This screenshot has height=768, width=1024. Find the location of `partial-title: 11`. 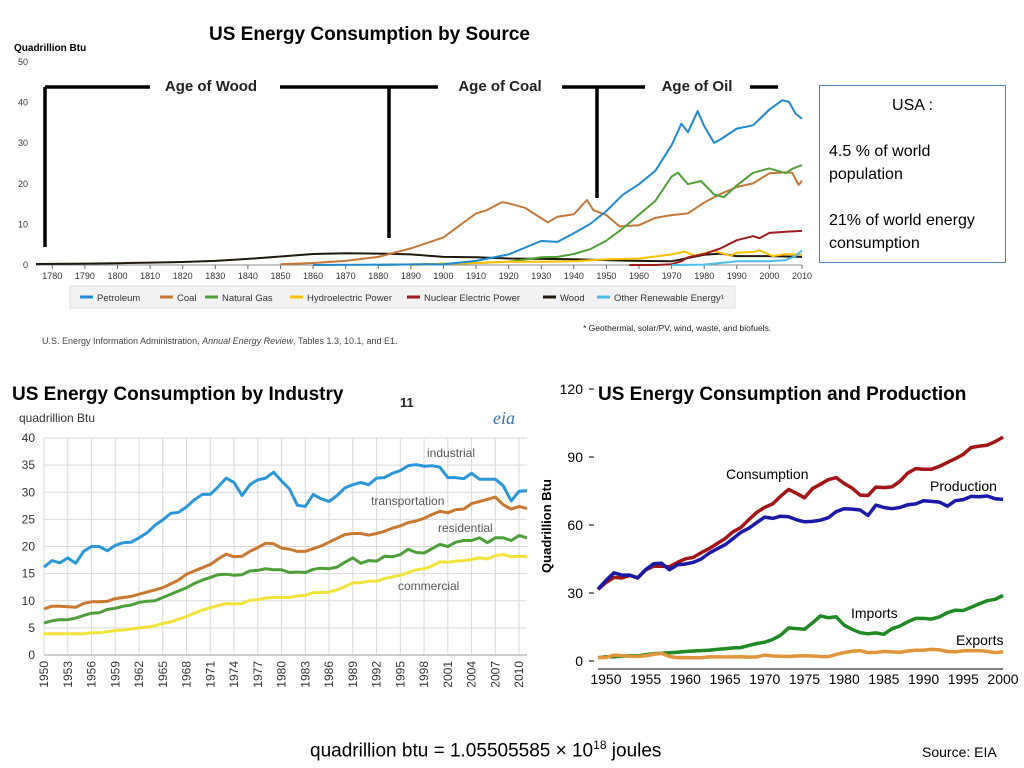

partial-title: 11 is located at coordinates (407, 402).